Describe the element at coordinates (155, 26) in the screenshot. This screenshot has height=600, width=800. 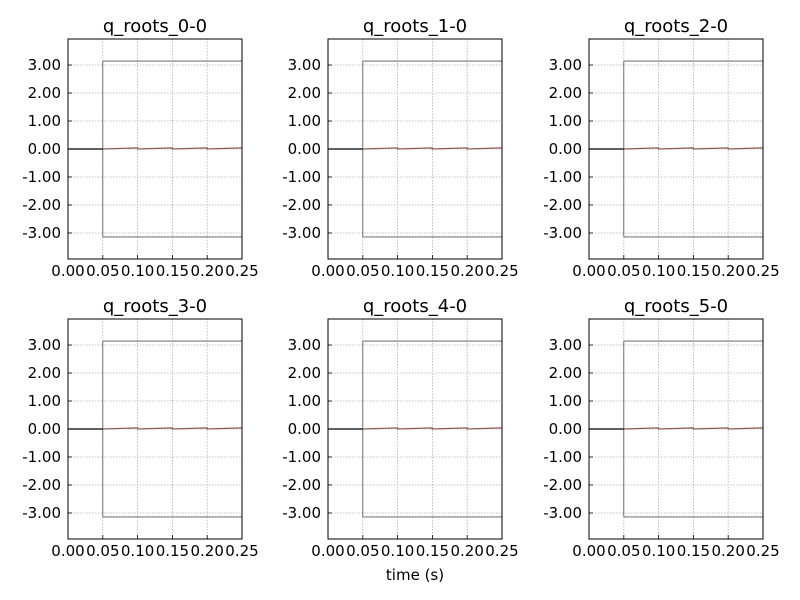
I see `subplot-title: q_roots_0-0` at that location.